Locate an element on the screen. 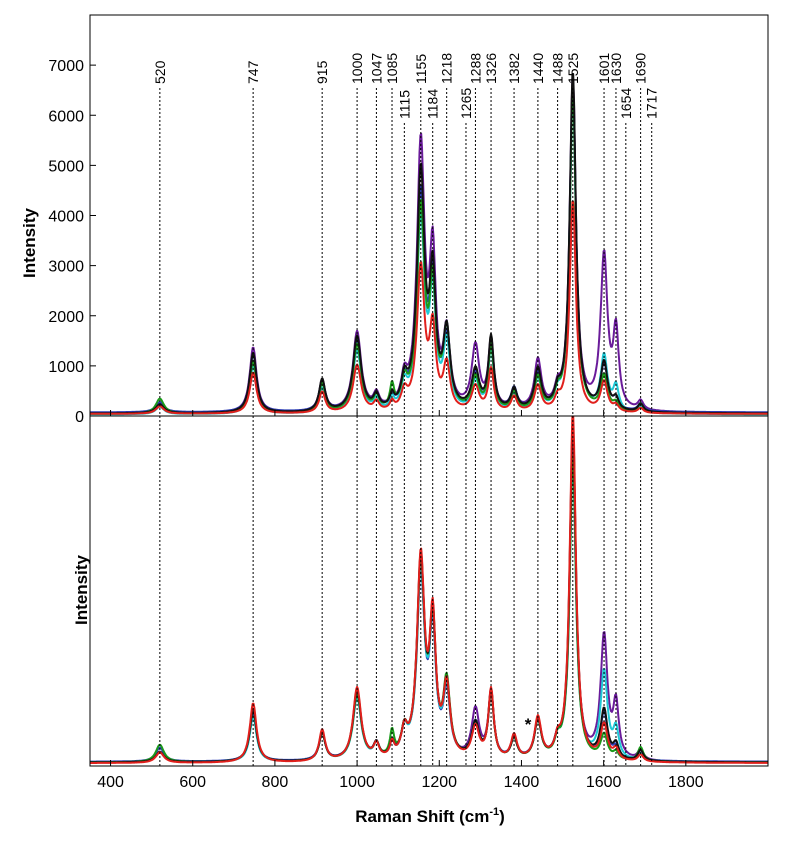 Image resolution: width=787 pixels, height=844 pixels. peak-label-520: 520 is located at coordinates (160, 72).